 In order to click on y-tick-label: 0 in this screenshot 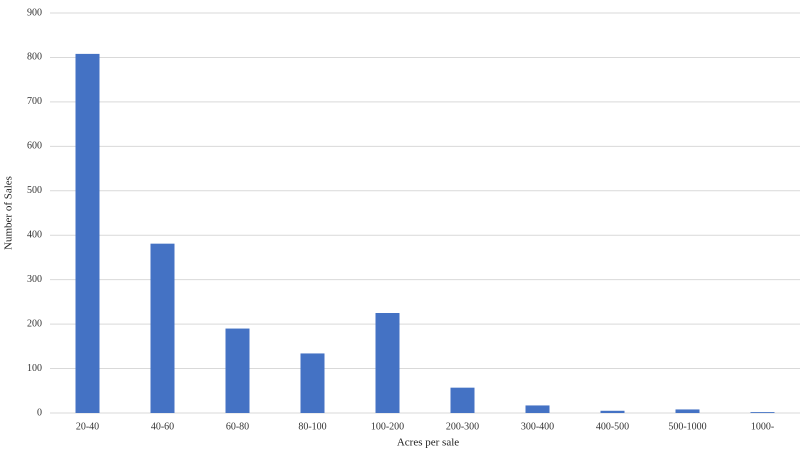, I will do `click(39, 412)`.